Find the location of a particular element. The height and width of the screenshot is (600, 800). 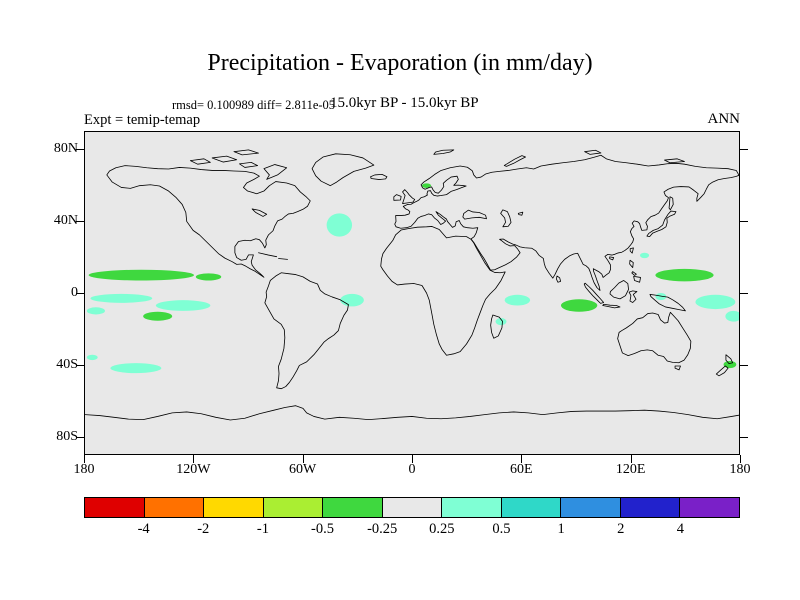

longitude-axis: 180 120W 60W 0 60E 120E 180 is located at coordinates (412, 471).